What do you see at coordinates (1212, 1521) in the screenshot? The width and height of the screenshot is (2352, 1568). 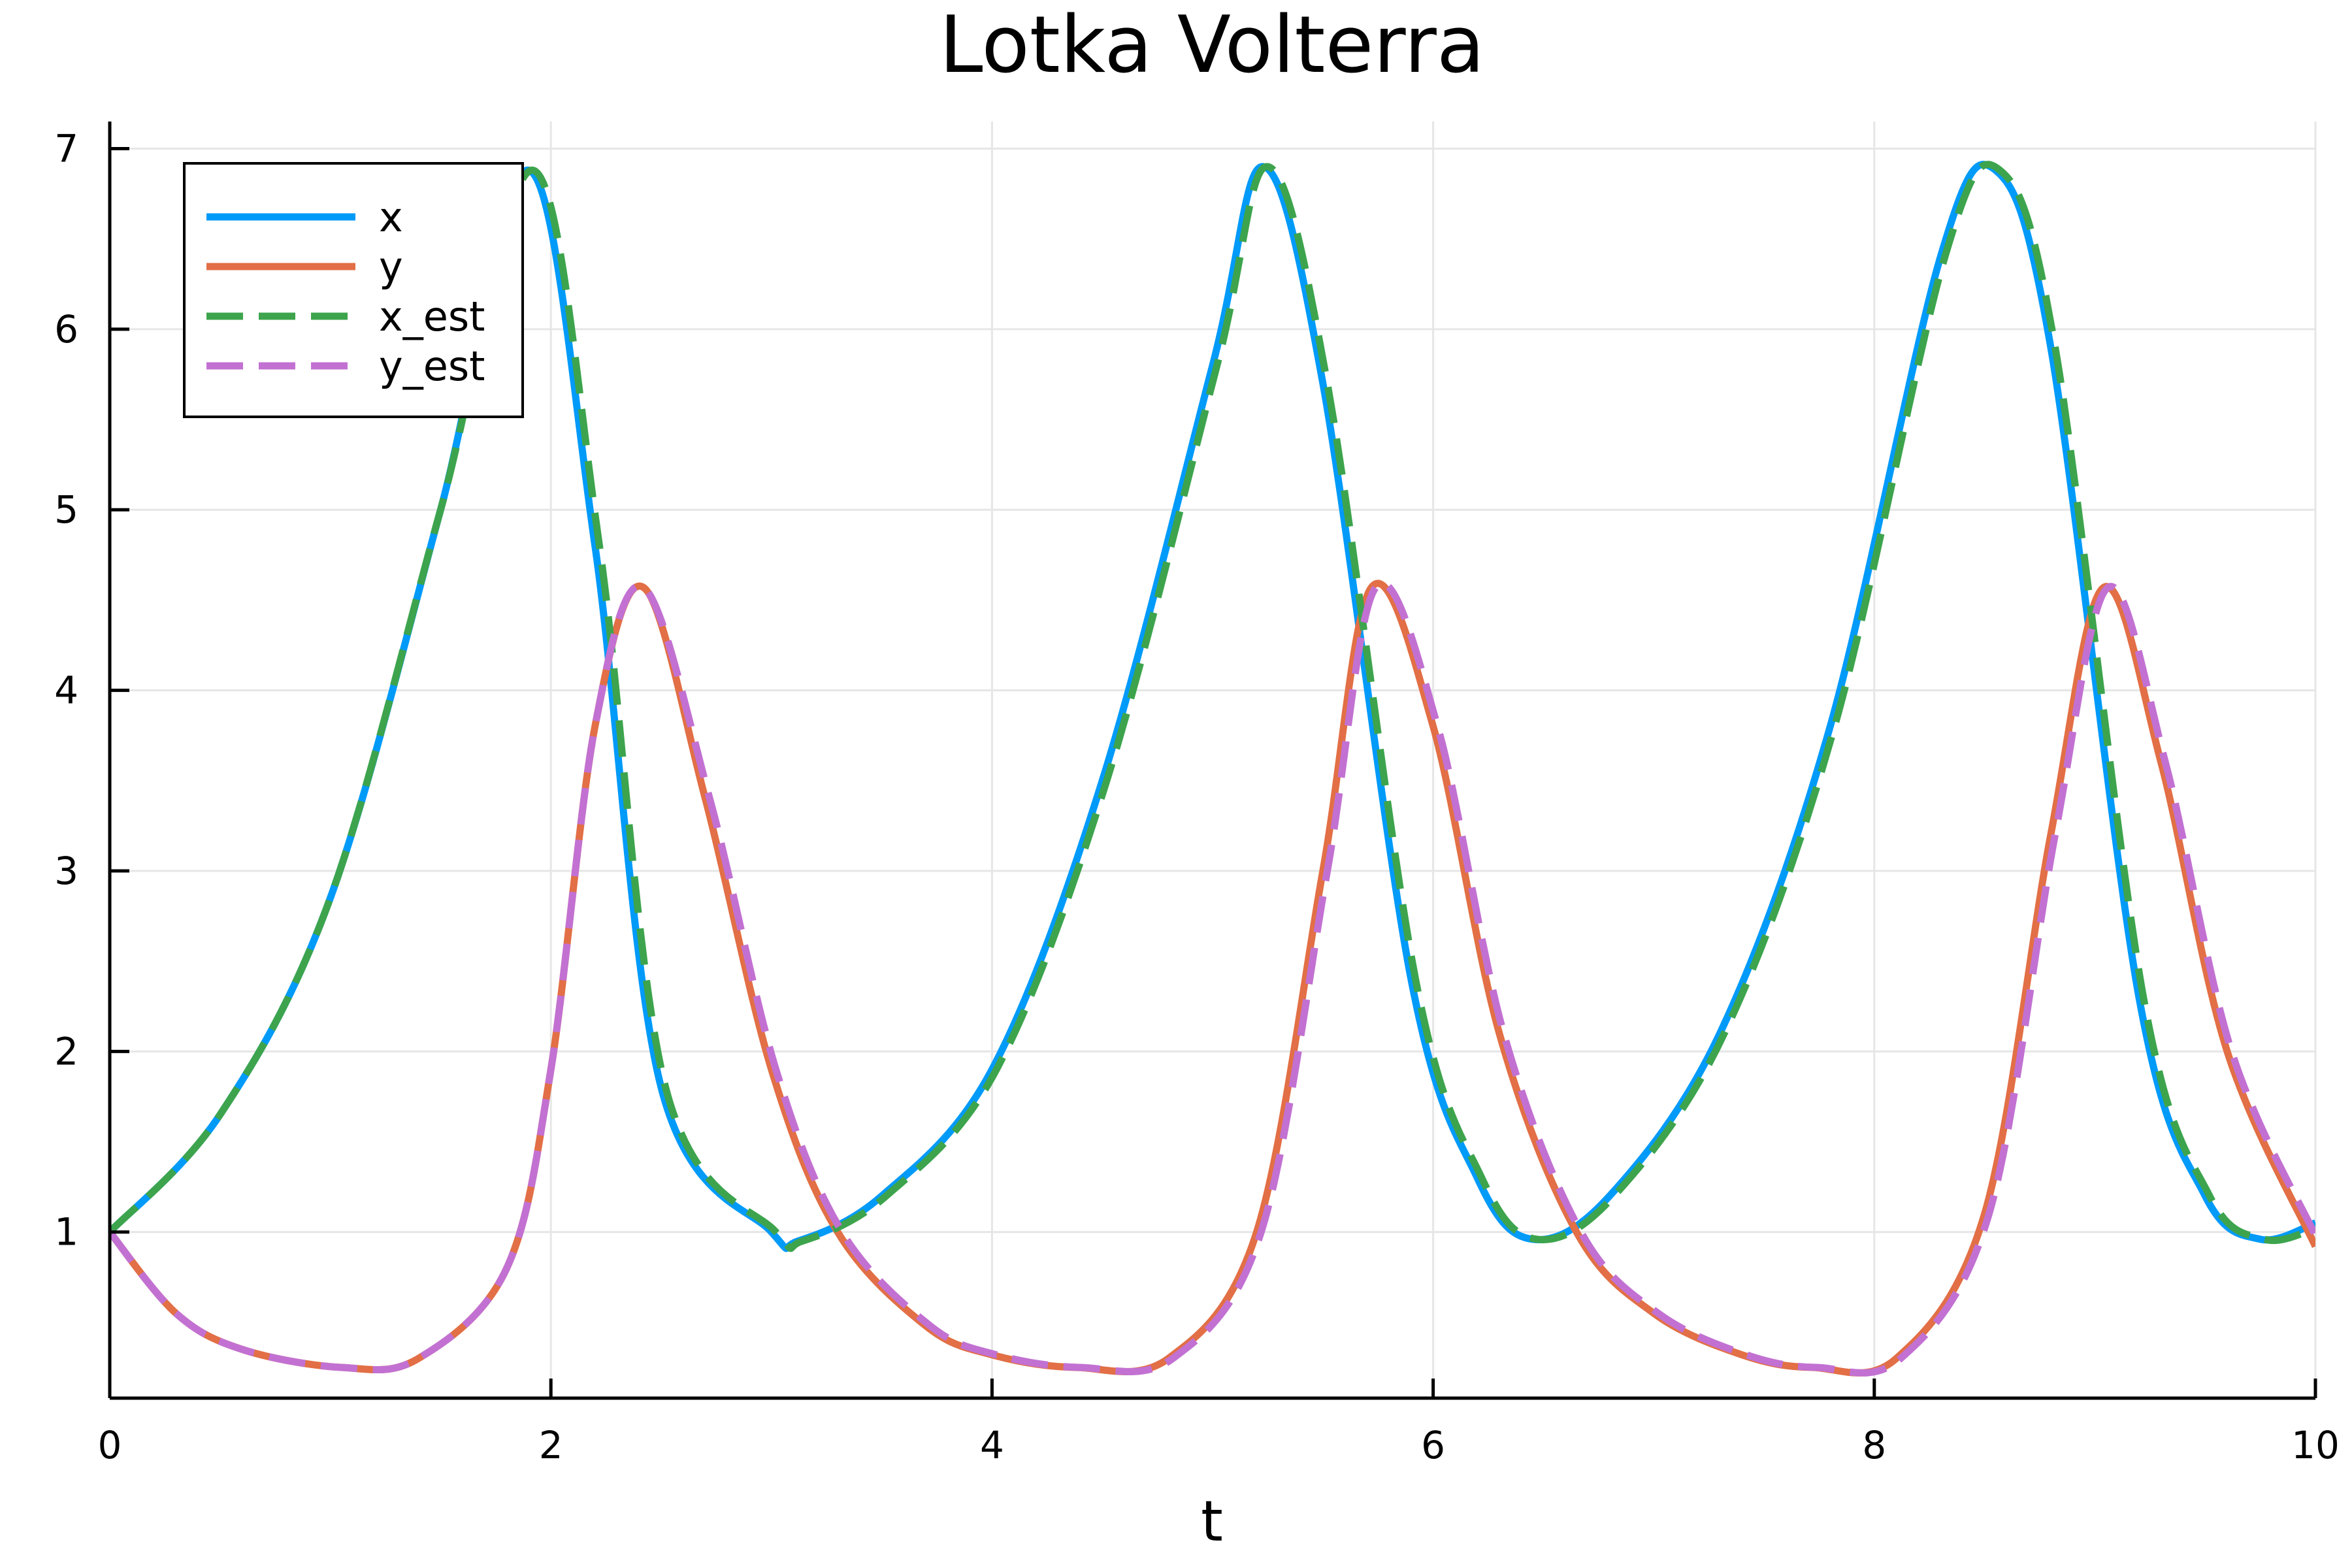 I see `x-axis-label: t` at bounding box center [1212, 1521].